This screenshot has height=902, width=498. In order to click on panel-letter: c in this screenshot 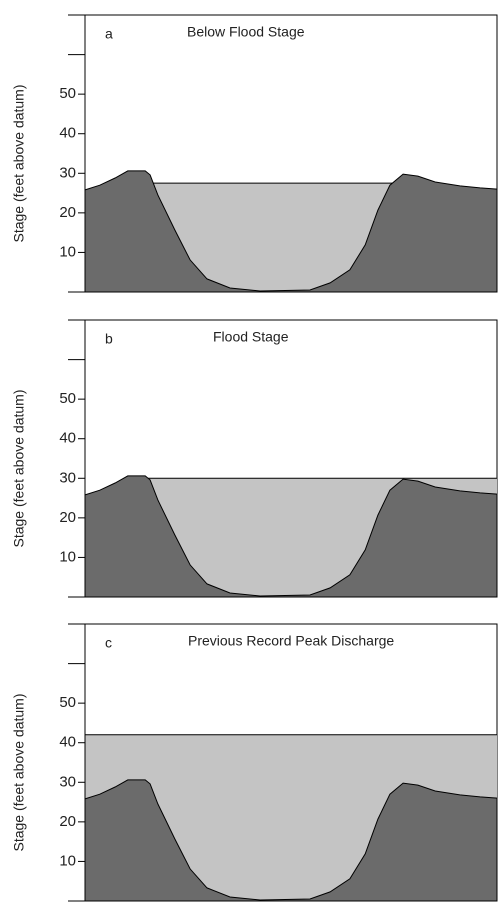, I will do `click(108, 643)`.